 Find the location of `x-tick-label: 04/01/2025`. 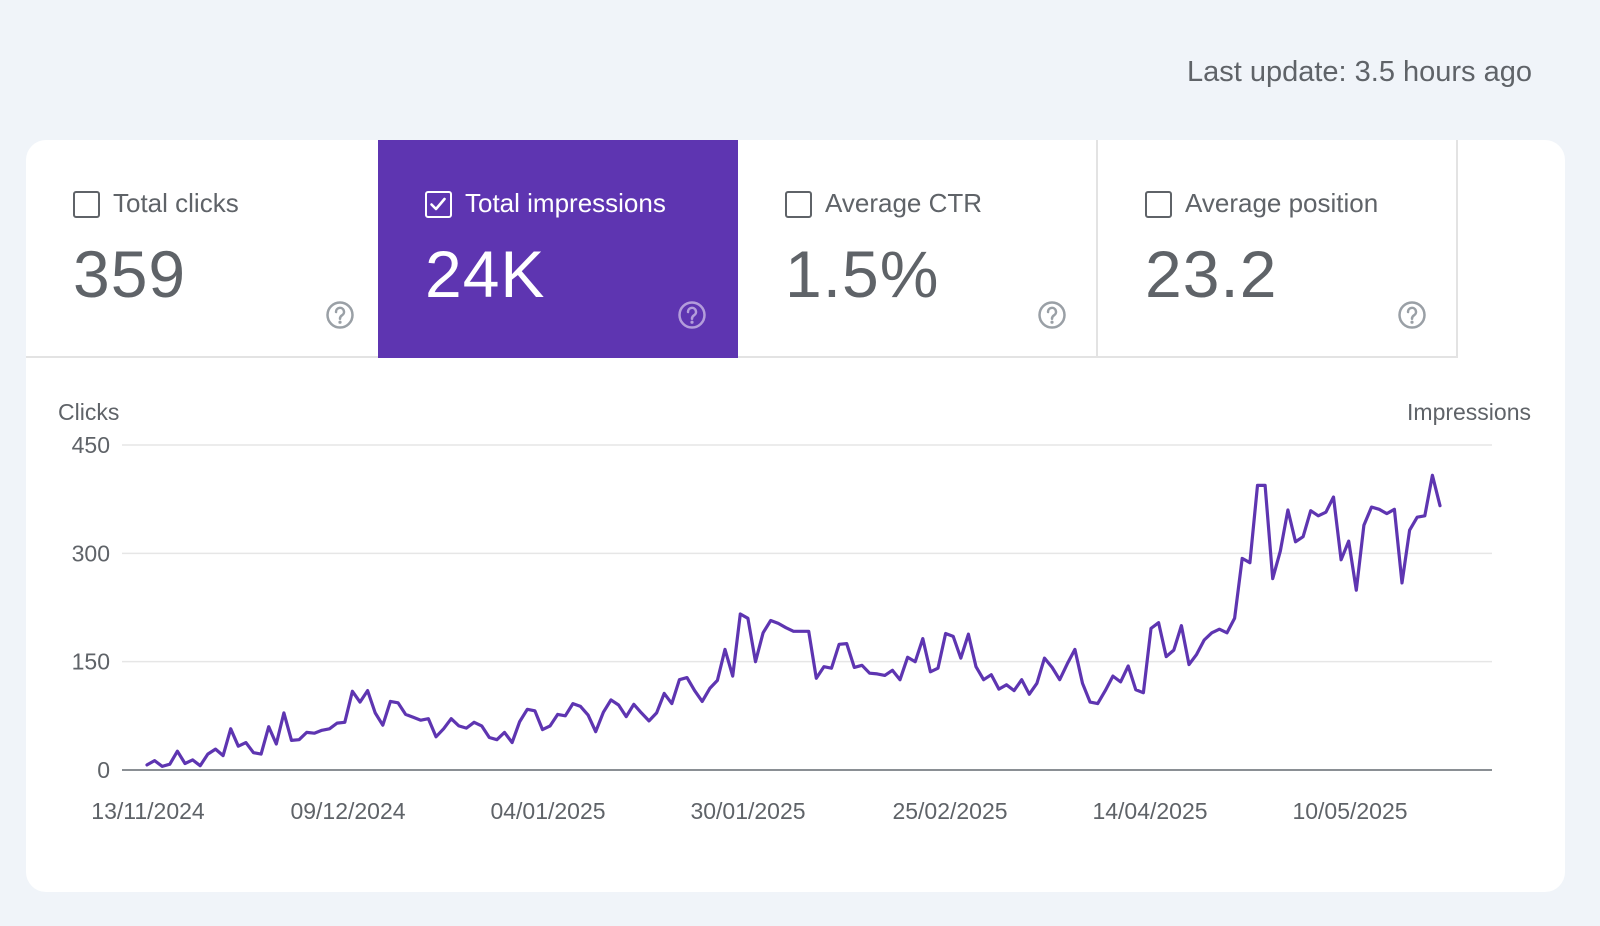

x-tick-label: 04/01/2025 is located at coordinates (547, 811).